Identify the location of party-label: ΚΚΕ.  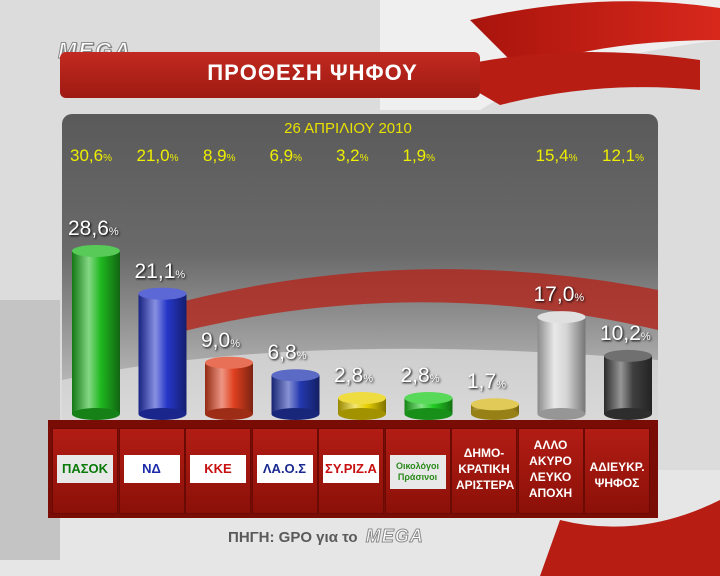
(218, 469).